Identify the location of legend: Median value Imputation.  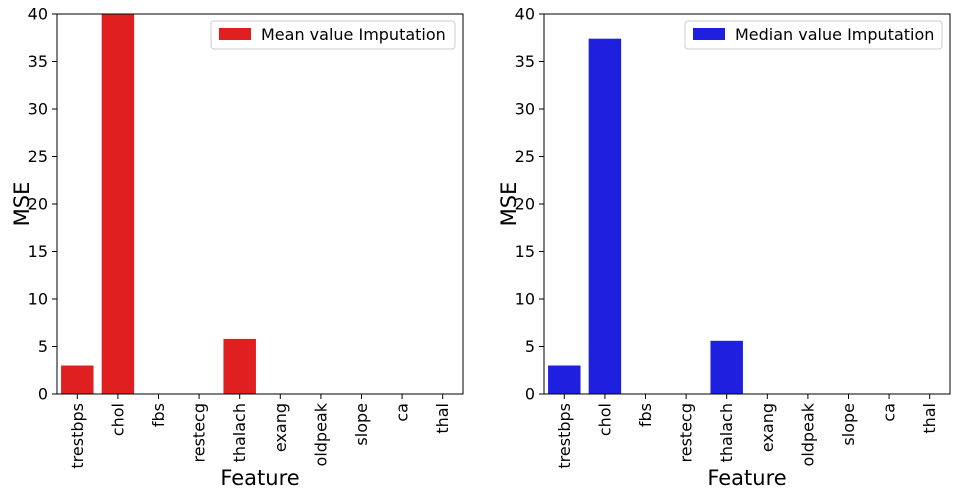
(813, 35).